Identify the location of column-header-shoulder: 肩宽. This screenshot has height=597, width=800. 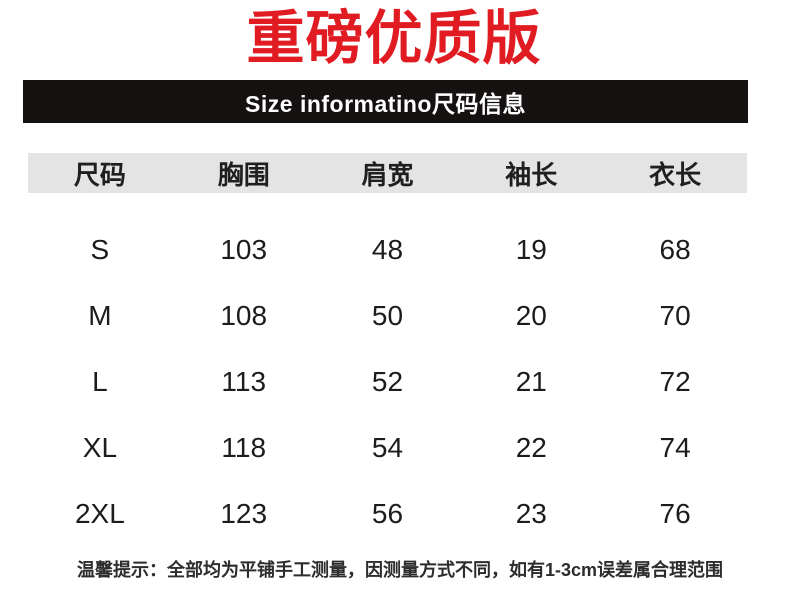
(387, 174).